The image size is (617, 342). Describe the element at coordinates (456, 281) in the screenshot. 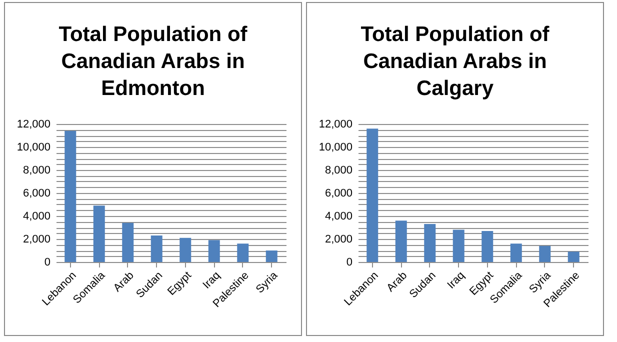

I see `x-tick-label: Iraq` at that location.